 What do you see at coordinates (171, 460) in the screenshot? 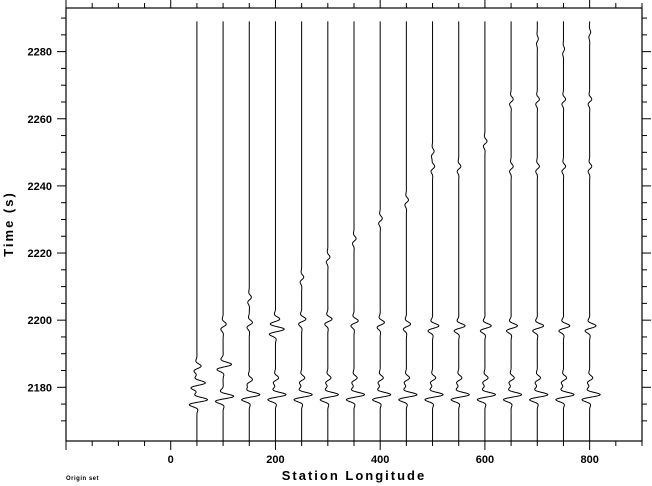
I see `x-tick-label: 0` at bounding box center [171, 460].